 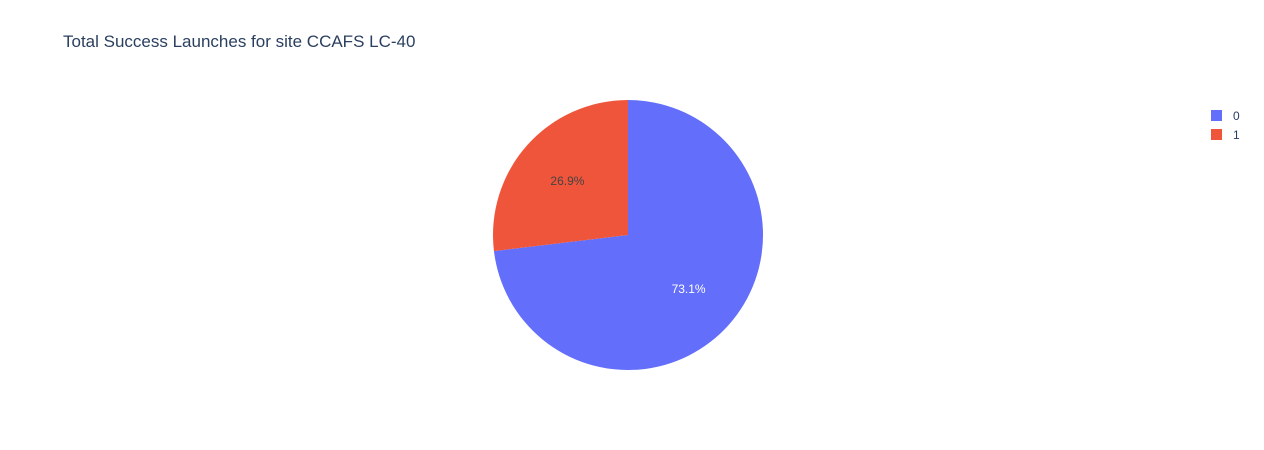 I want to click on slice-percent-label-0: 73.1%, so click(x=689, y=289).